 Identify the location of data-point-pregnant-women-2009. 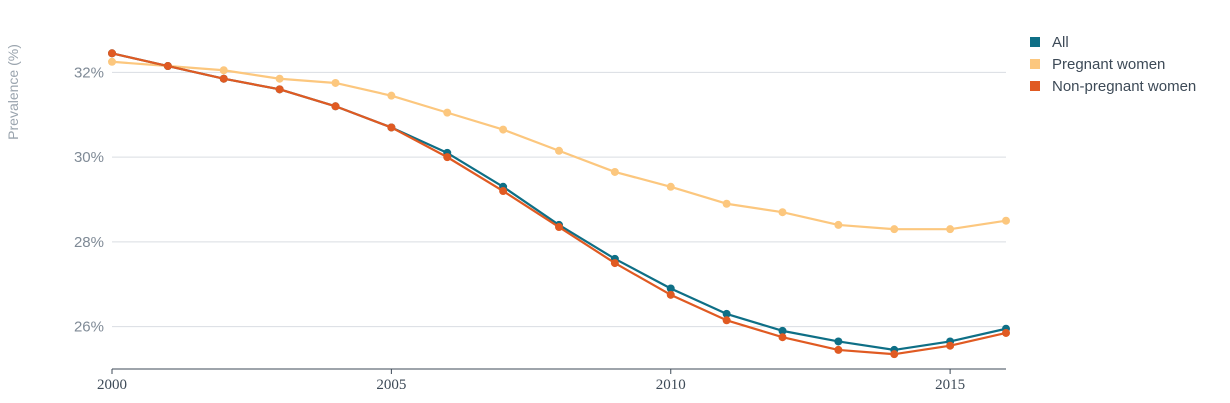
(614, 171).